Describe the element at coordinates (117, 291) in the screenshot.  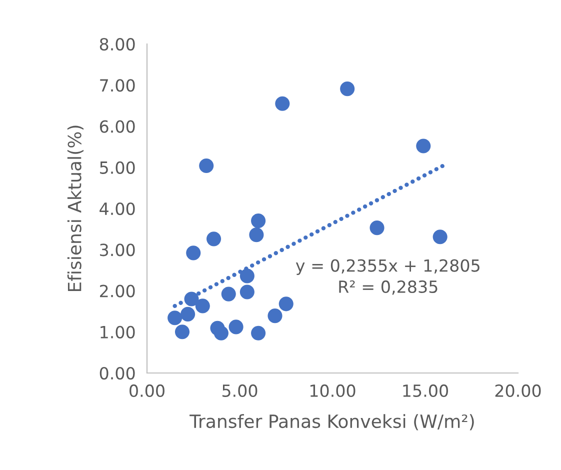
I see `y-tick-label: 2.00` at that location.